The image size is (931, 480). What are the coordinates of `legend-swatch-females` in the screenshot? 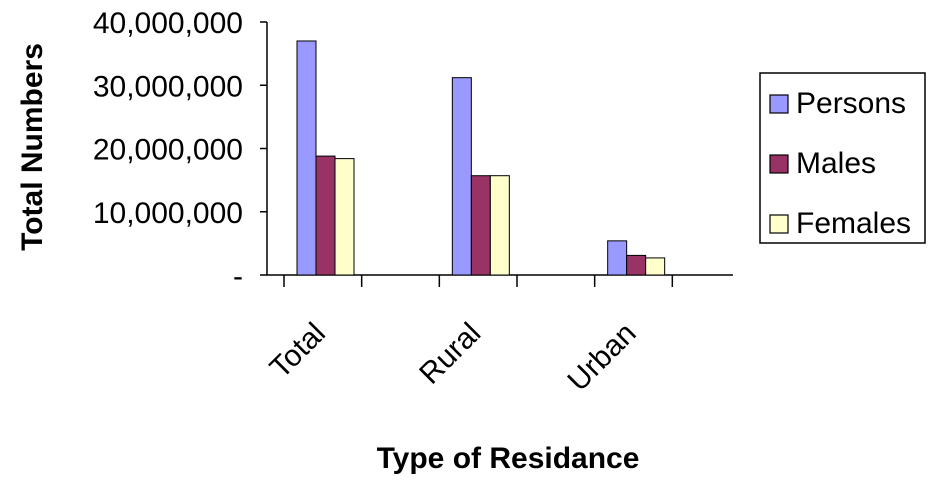 It's located at (779, 224).